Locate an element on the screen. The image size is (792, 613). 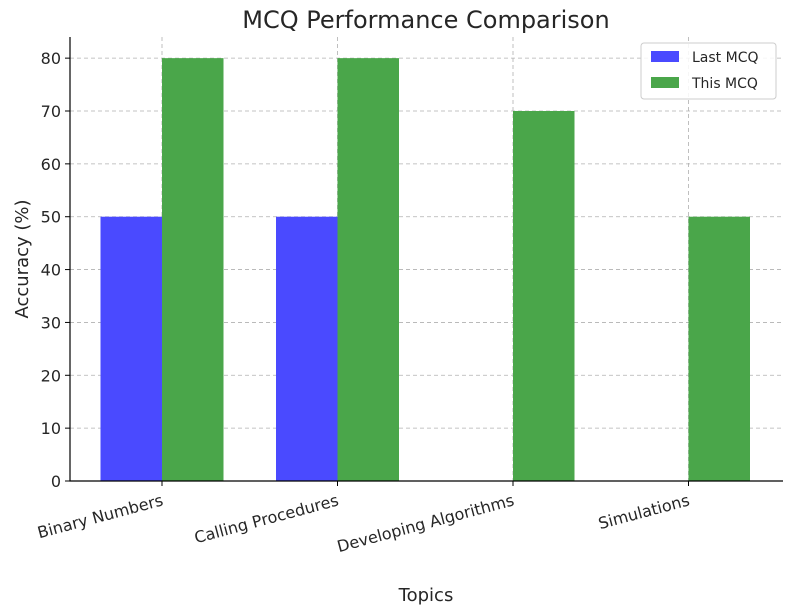
y-tick-label: 30 is located at coordinates (51, 322).